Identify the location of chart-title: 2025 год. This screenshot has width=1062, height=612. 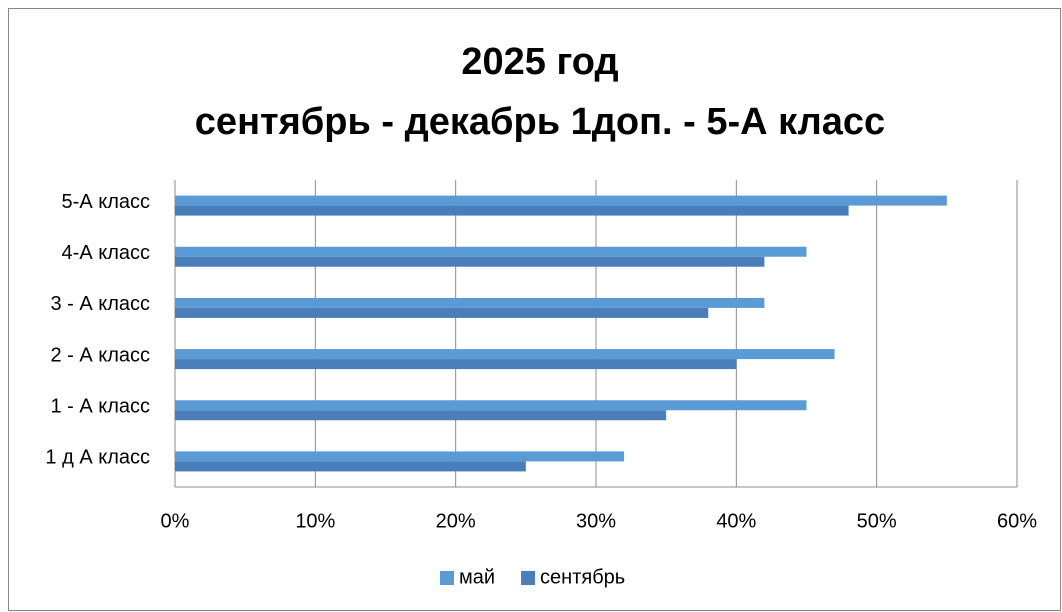
(539, 62).